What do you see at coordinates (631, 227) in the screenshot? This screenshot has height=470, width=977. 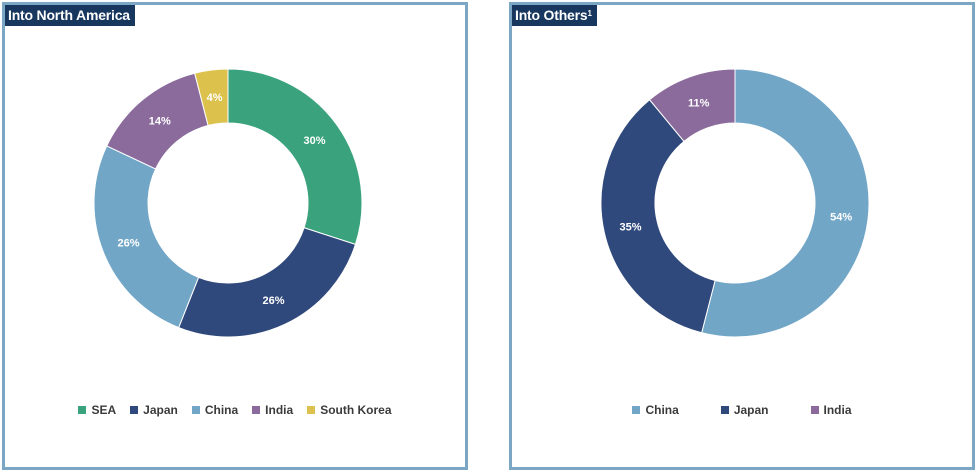 I see `data-label-japan: 35%` at bounding box center [631, 227].